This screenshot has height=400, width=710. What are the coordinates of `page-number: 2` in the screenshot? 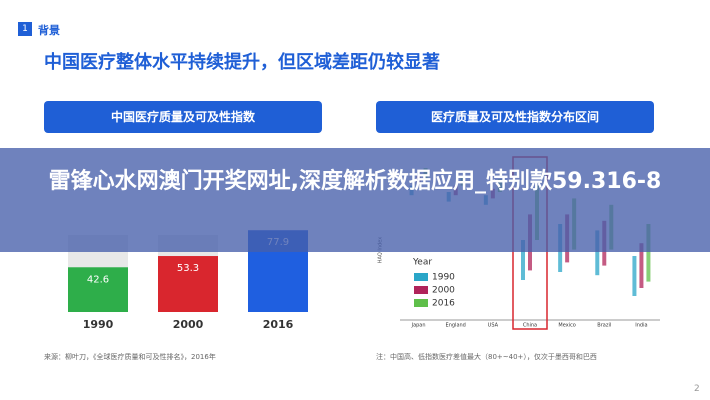 It's located at (697, 389).